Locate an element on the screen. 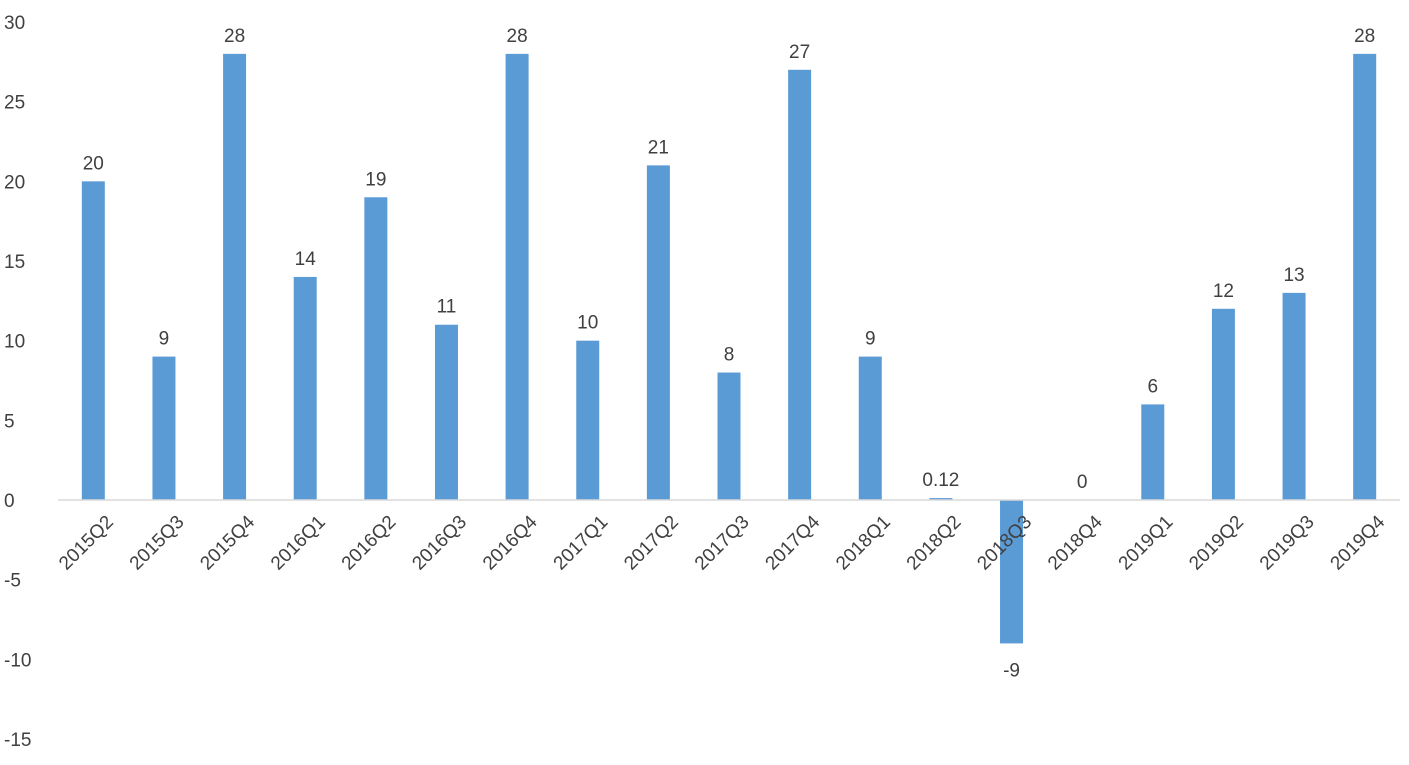 The image size is (1409, 765). y-tick-label: -15 is located at coordinates (17, 740).